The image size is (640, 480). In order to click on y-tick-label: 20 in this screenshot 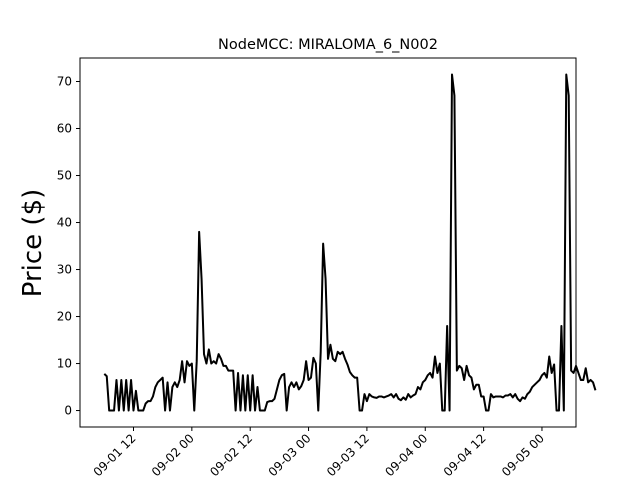, I will do `click(64, 317)`.